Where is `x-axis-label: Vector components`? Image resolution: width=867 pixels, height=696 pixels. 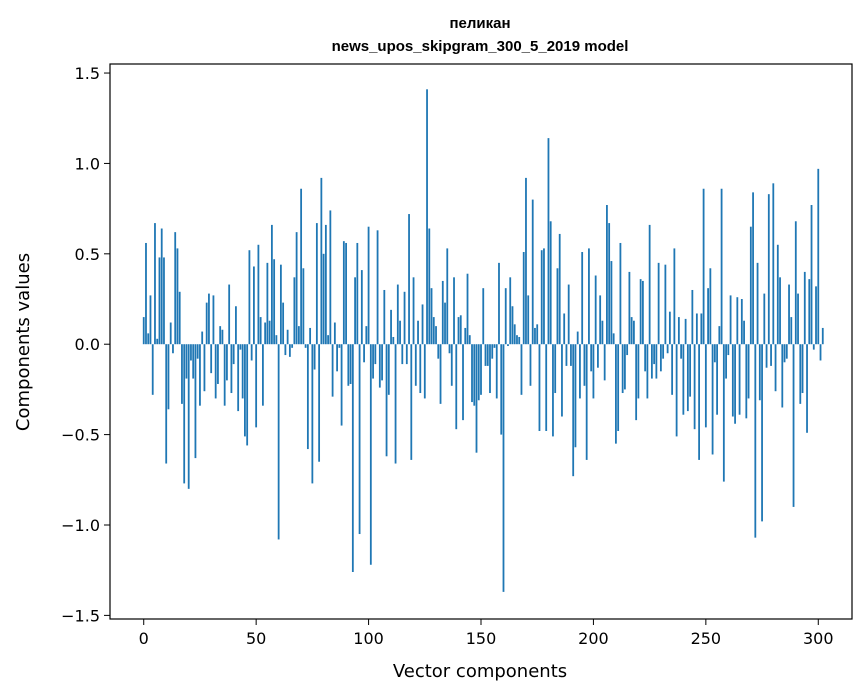
x-axis-label: Vector components is located at coordinates (480, 671).